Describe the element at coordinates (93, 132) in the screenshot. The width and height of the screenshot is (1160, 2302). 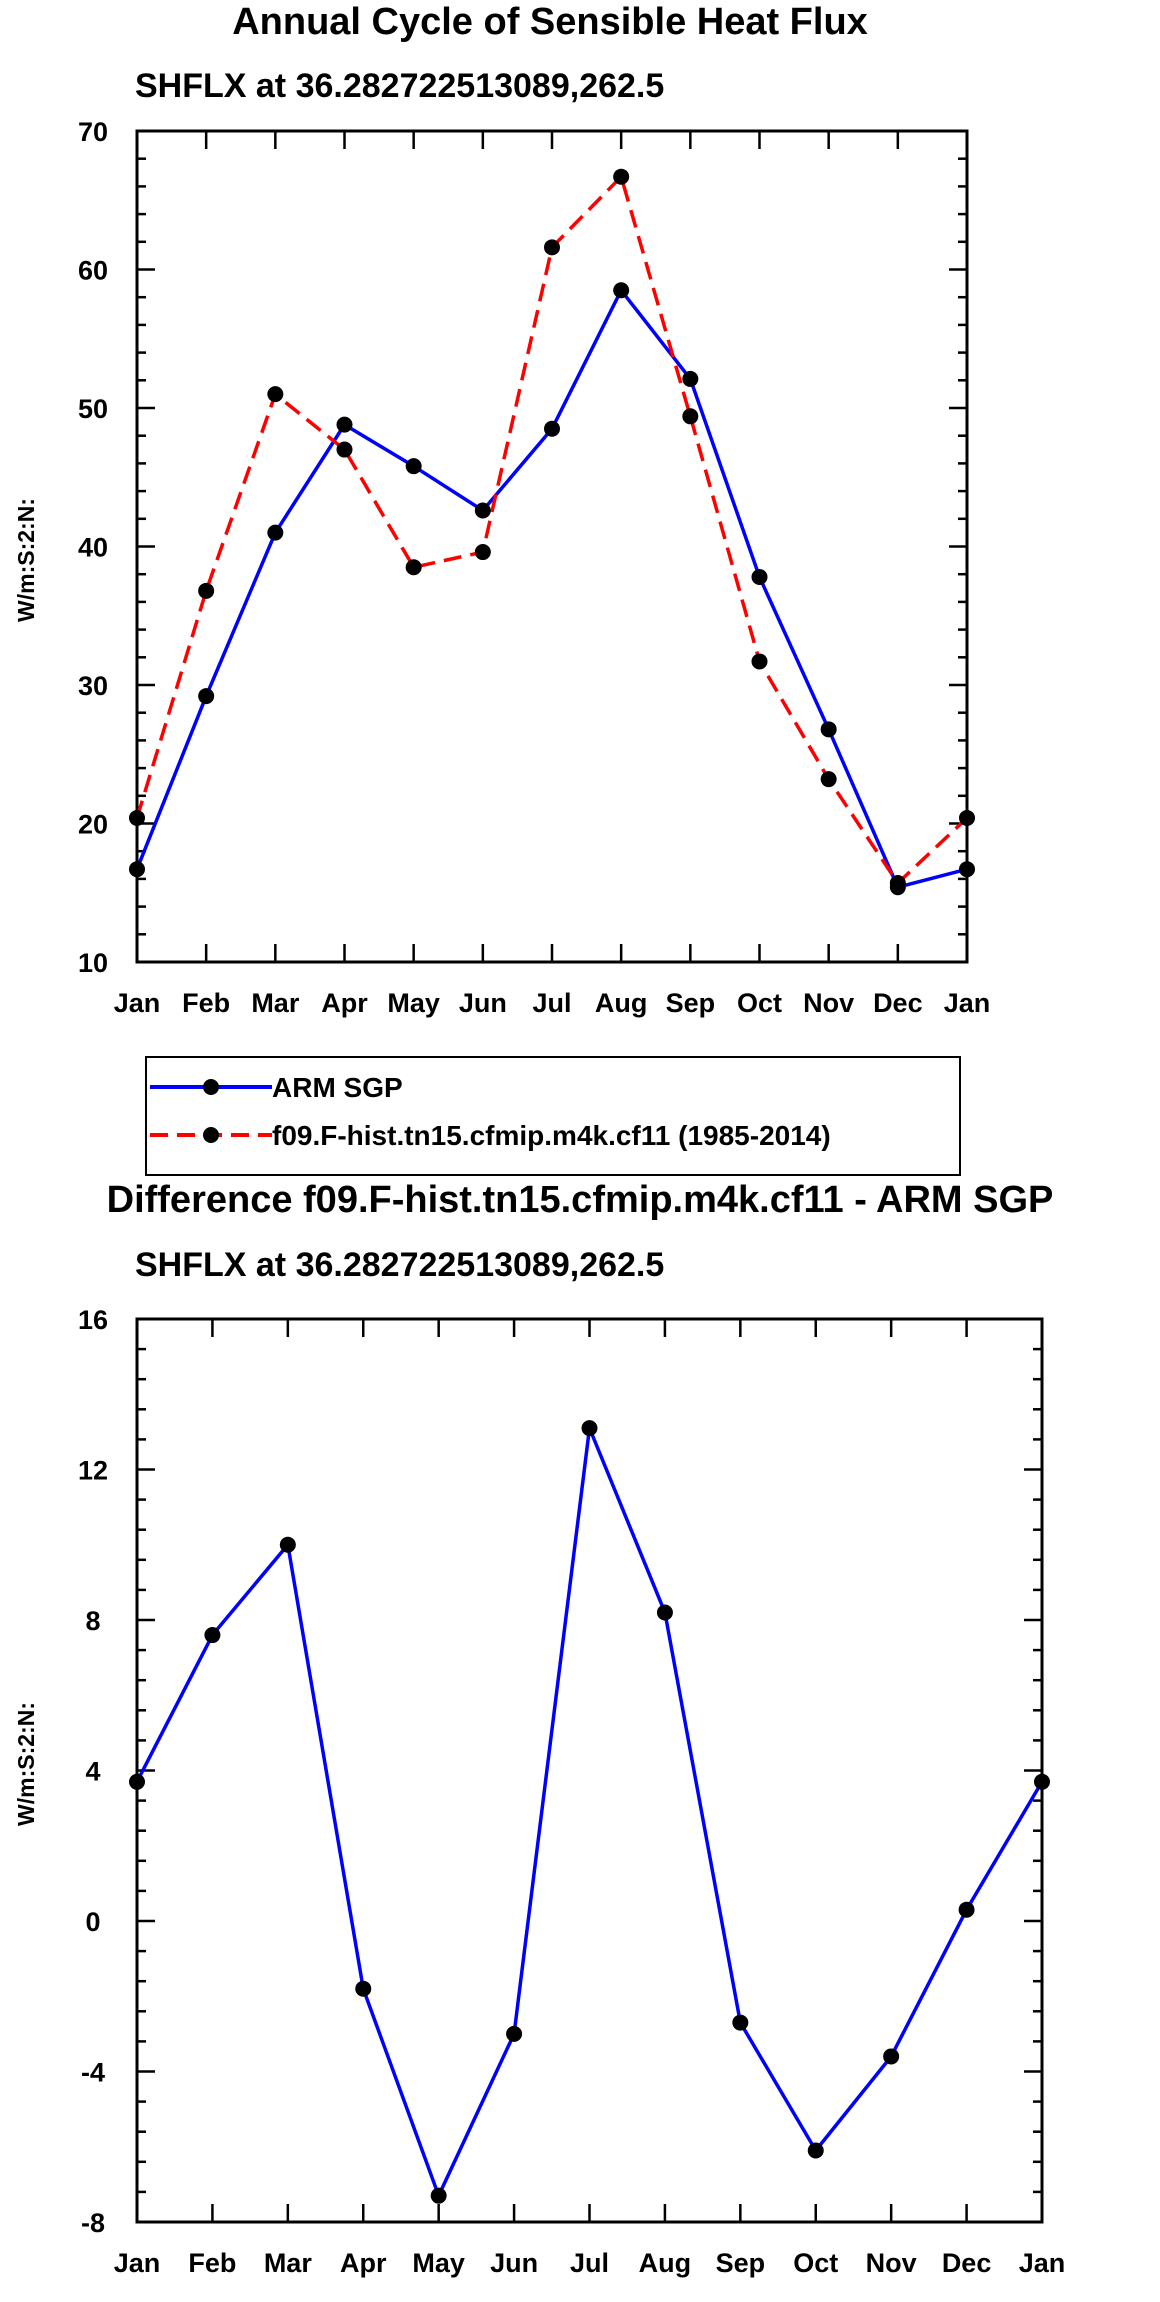
I see `y-tick-label: 70` at that location.